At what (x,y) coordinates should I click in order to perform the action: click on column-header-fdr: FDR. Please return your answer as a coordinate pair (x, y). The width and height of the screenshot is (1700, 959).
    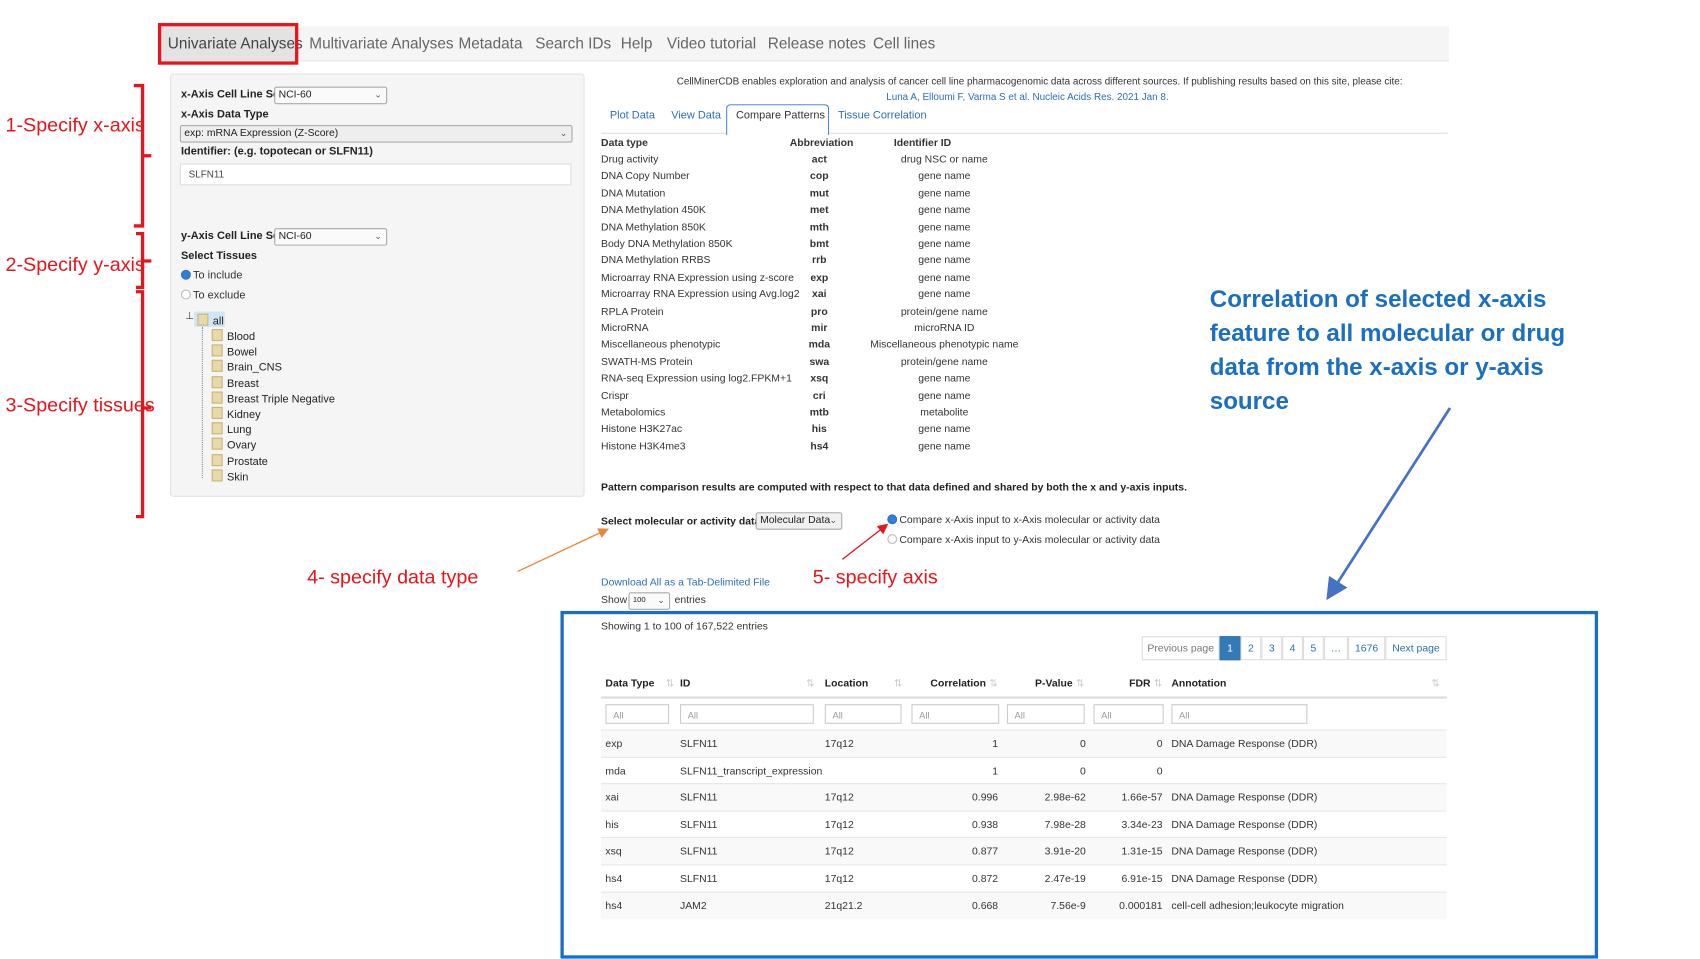
    Looking at the image, I should click on (1140, 683).